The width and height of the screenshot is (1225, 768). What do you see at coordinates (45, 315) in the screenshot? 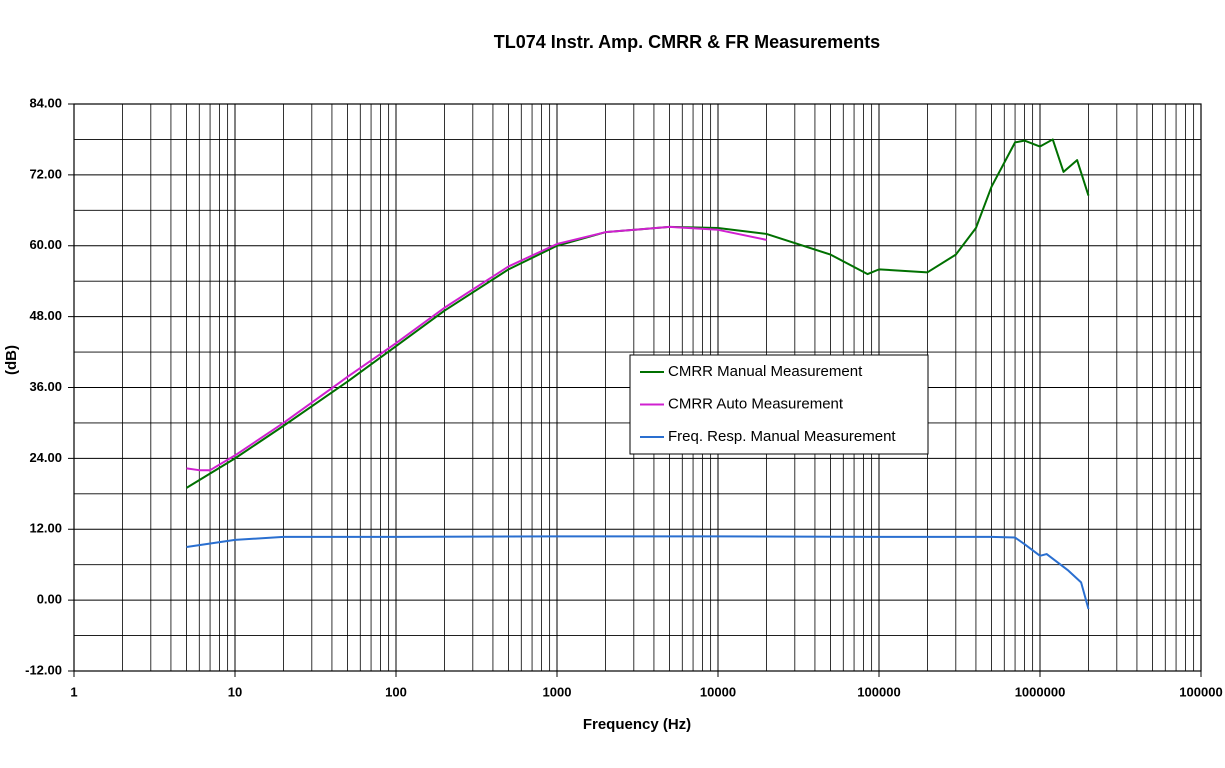
I see `y-tick-label: 48.00` at bounding box center [45, 315].